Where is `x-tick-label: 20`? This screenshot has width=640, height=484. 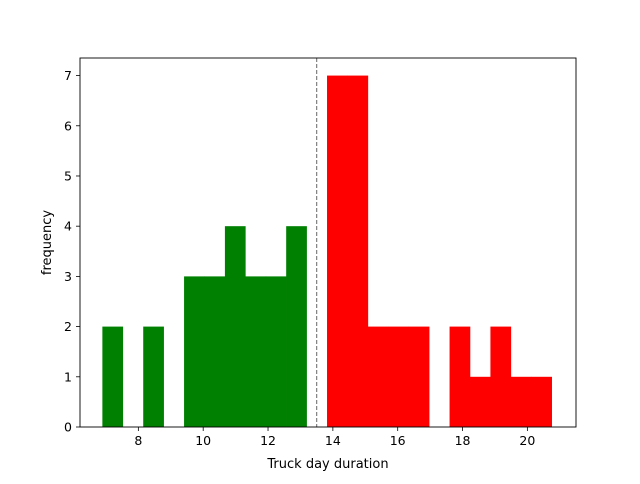
x-tick-label: 20 is located at coordinates (527, 440).